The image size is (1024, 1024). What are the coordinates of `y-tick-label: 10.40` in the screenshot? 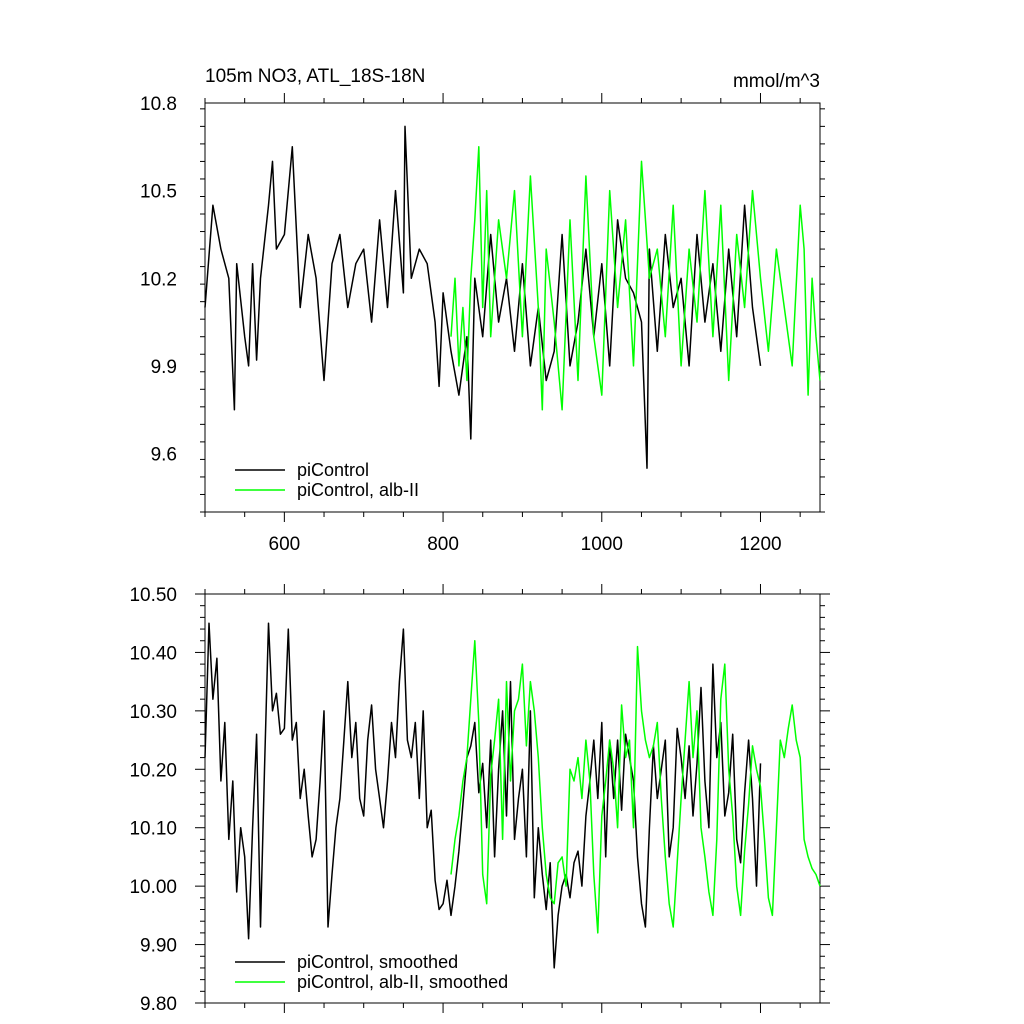 It's located at (153, 653).